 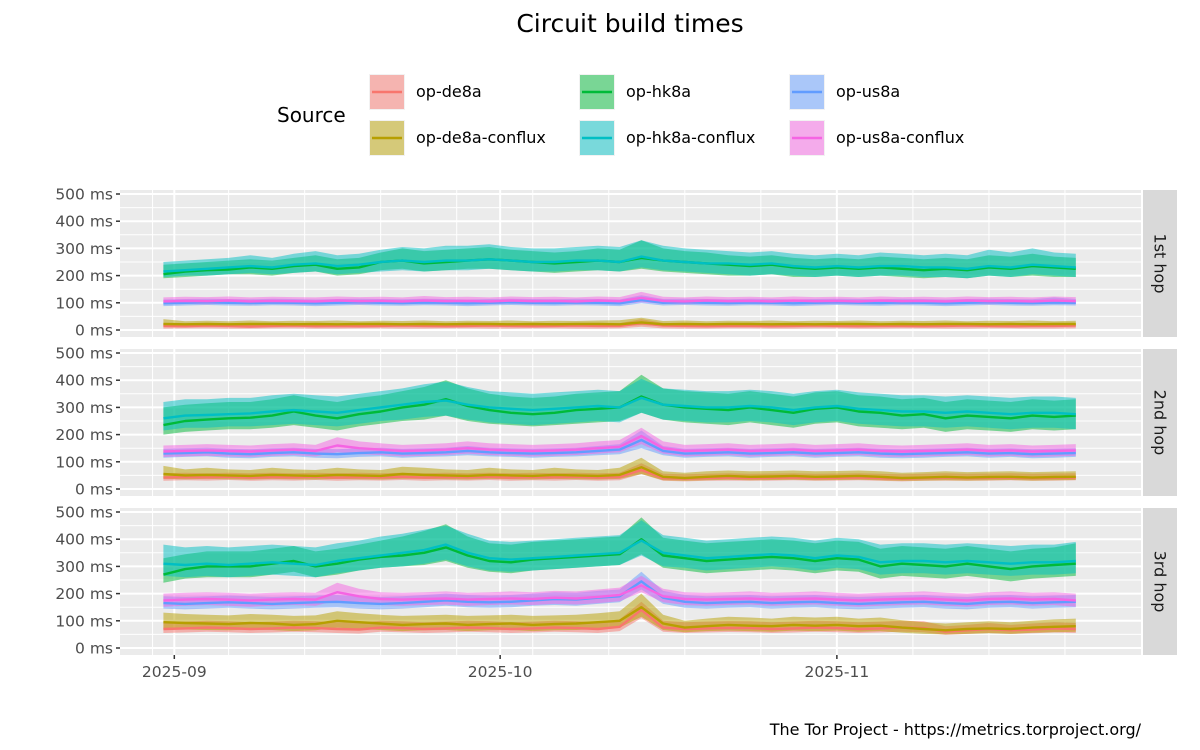 I want to click on x-axis: 2025-09 2025-10 2025-11, so click(x=505, y=668).